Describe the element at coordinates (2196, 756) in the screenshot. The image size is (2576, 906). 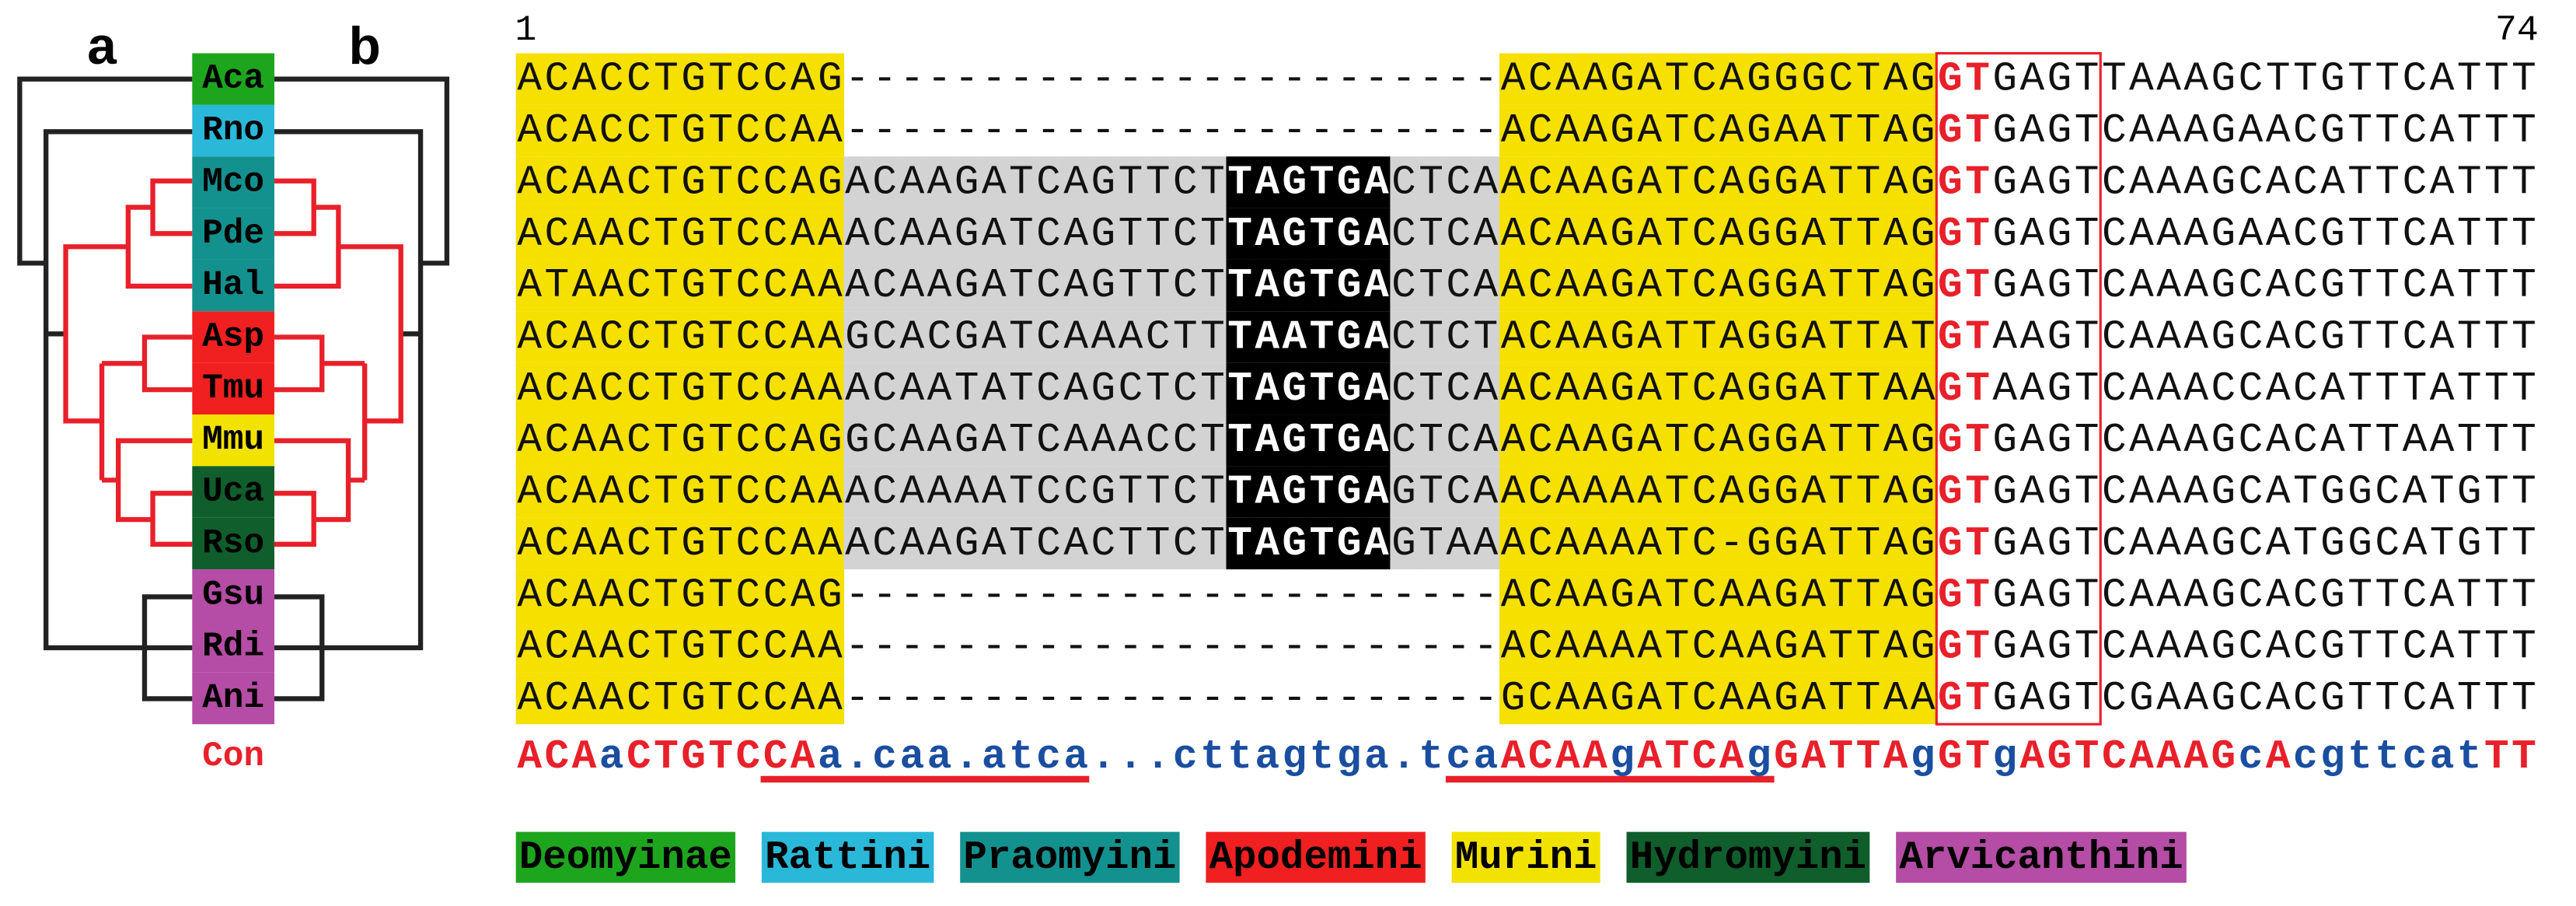
I see `consensus-residue: A` at that location.